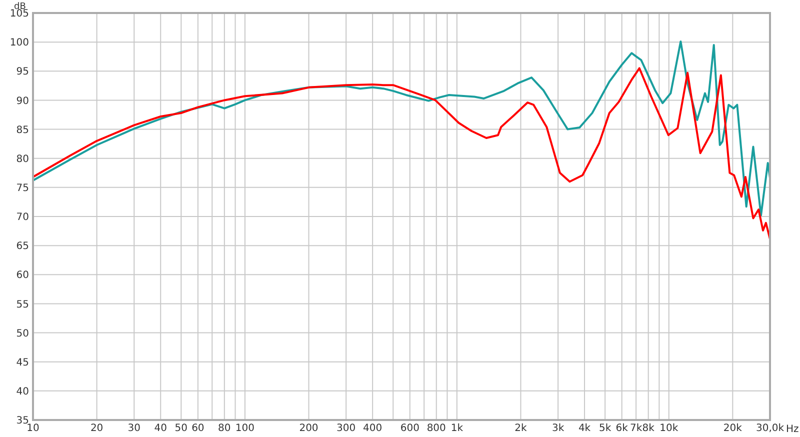 This screenshot has height=437, width=800. I want to click on x-tick-label: 80, so click(224, 428).